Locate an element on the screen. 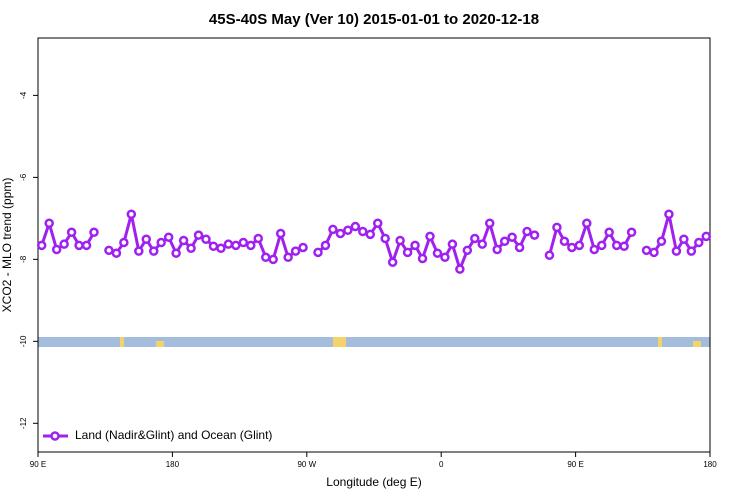 This screenshot has width=750, height=500. y-tick-label: -8 is located at coordinates (23, 259).